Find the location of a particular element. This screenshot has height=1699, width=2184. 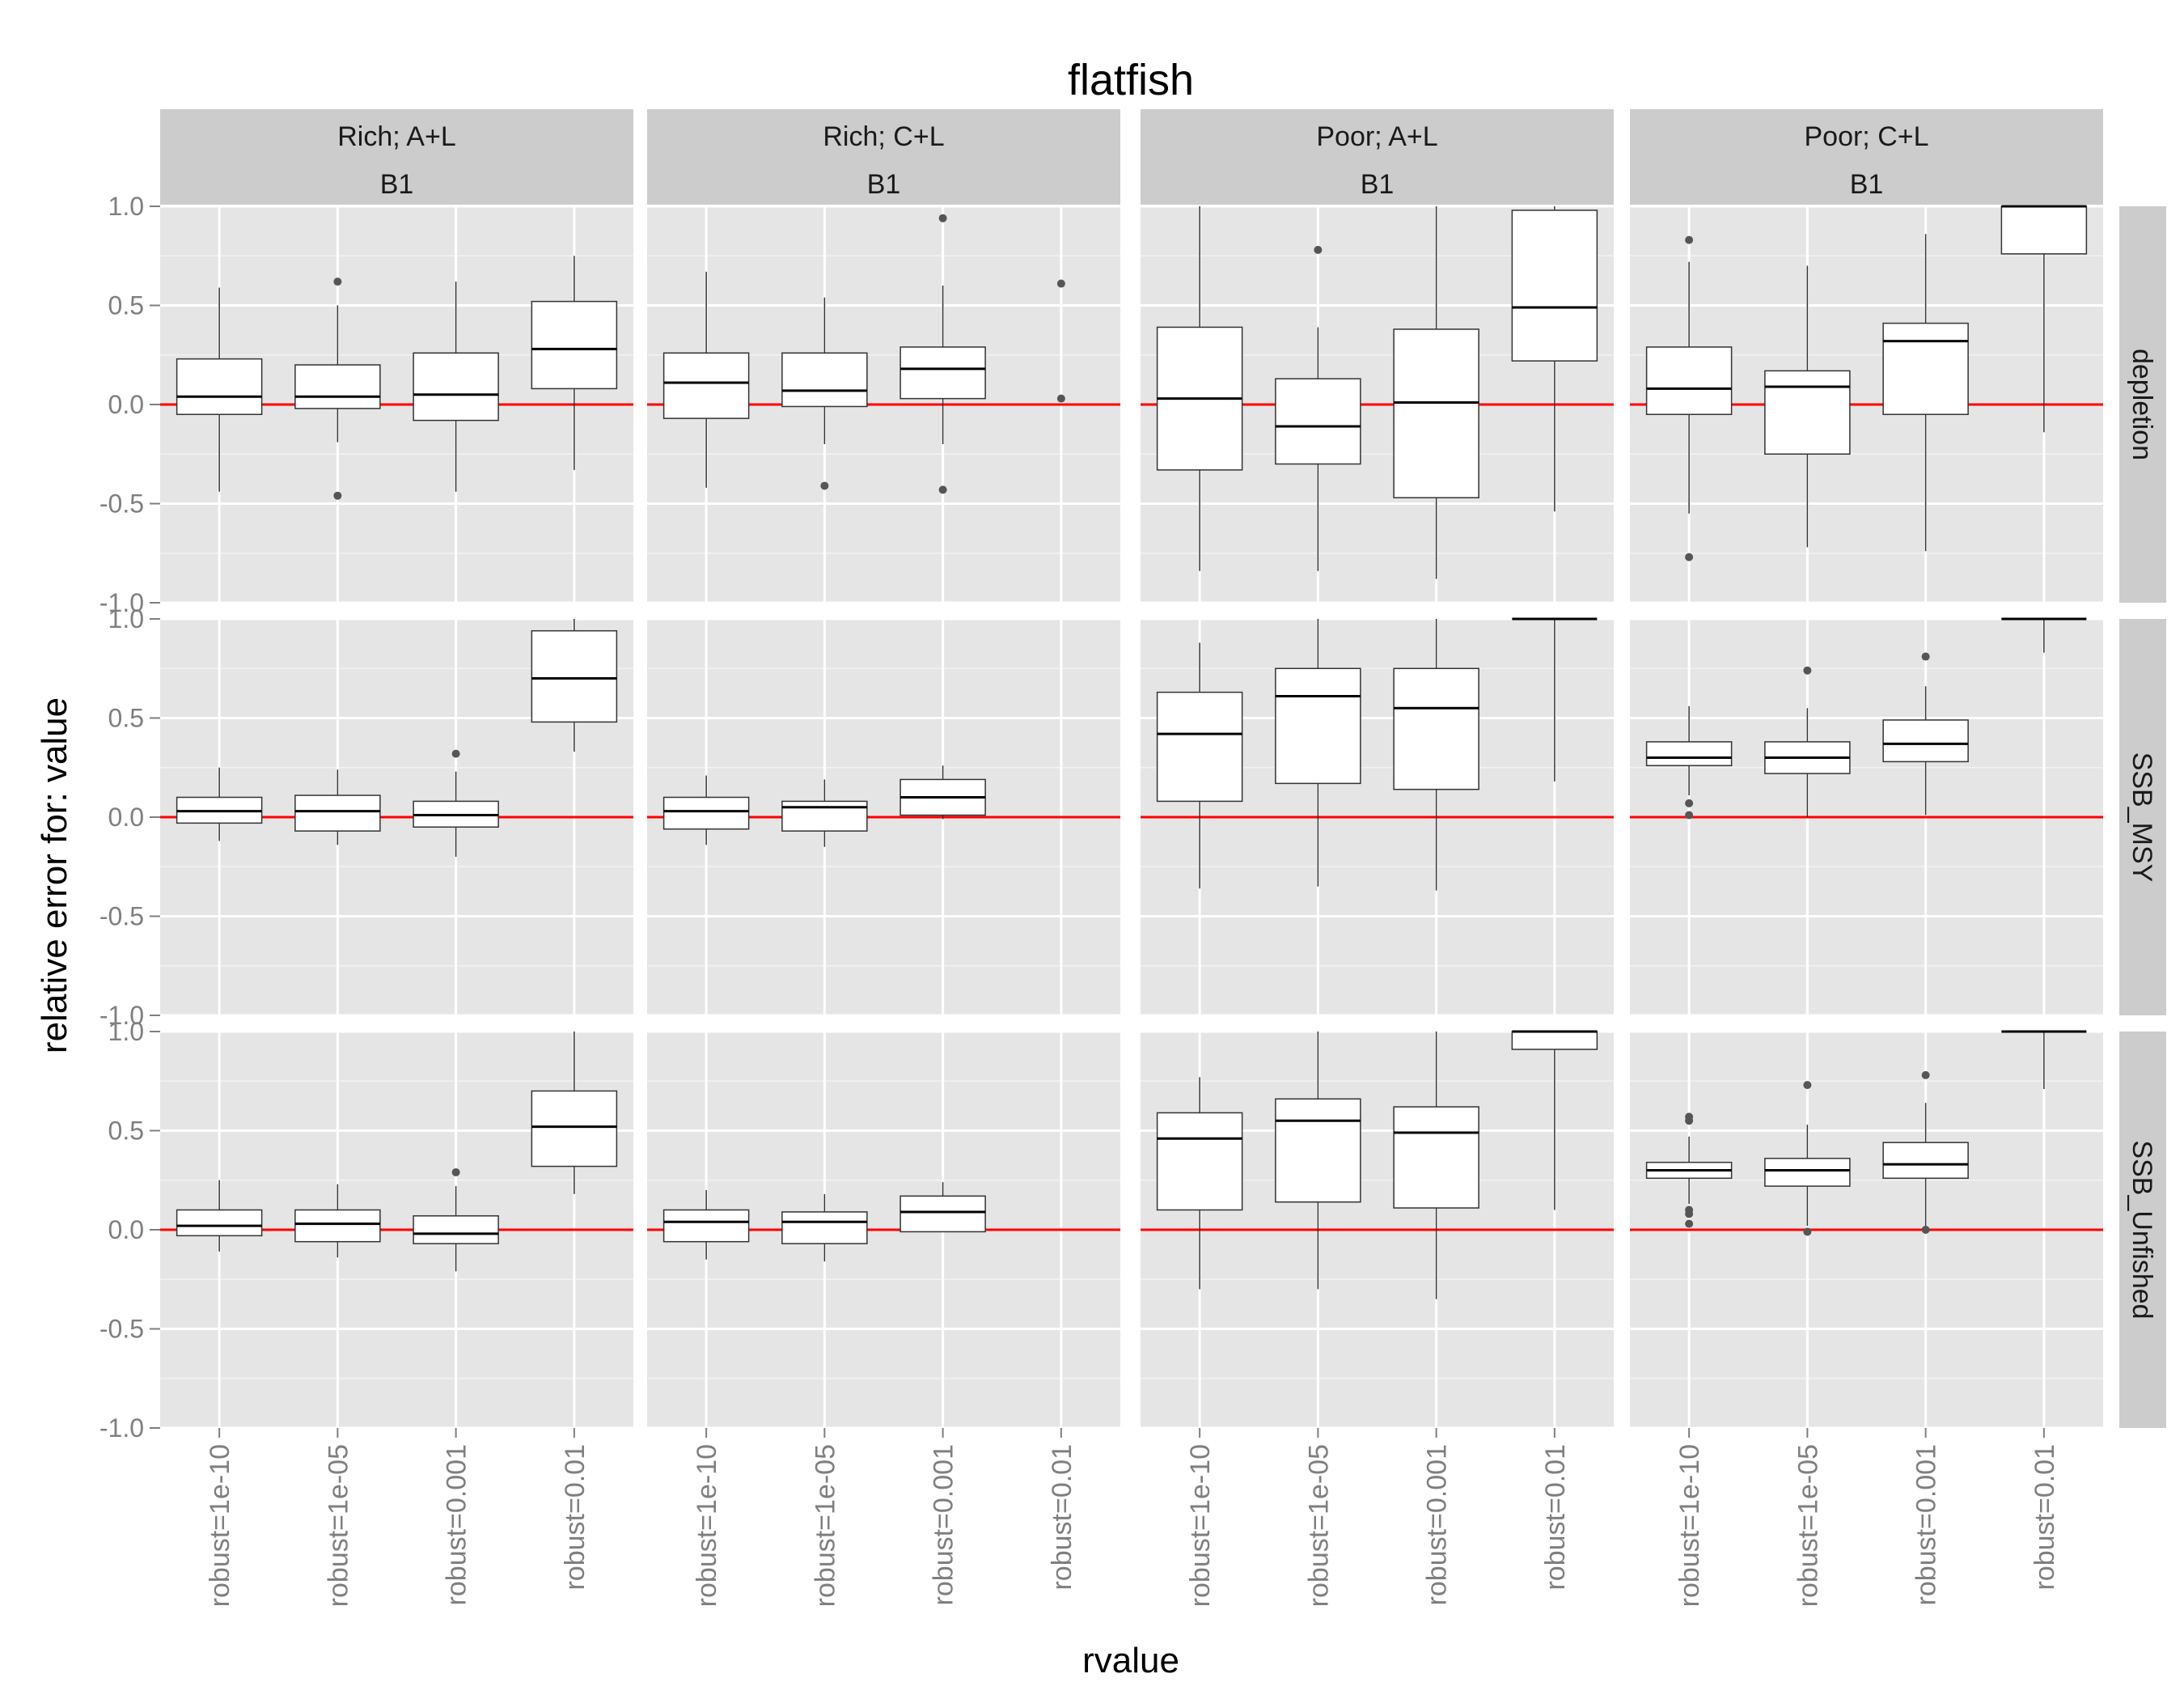

row-strip-label: depletion is located at coordinates (2142, 404).